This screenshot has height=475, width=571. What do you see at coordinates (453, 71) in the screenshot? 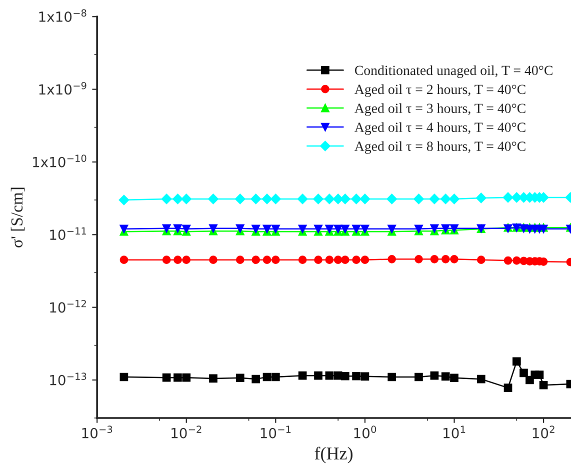
I see `legend-label: Conditionated unaged oil, T = 40°C` at bounding box center [453, 71].